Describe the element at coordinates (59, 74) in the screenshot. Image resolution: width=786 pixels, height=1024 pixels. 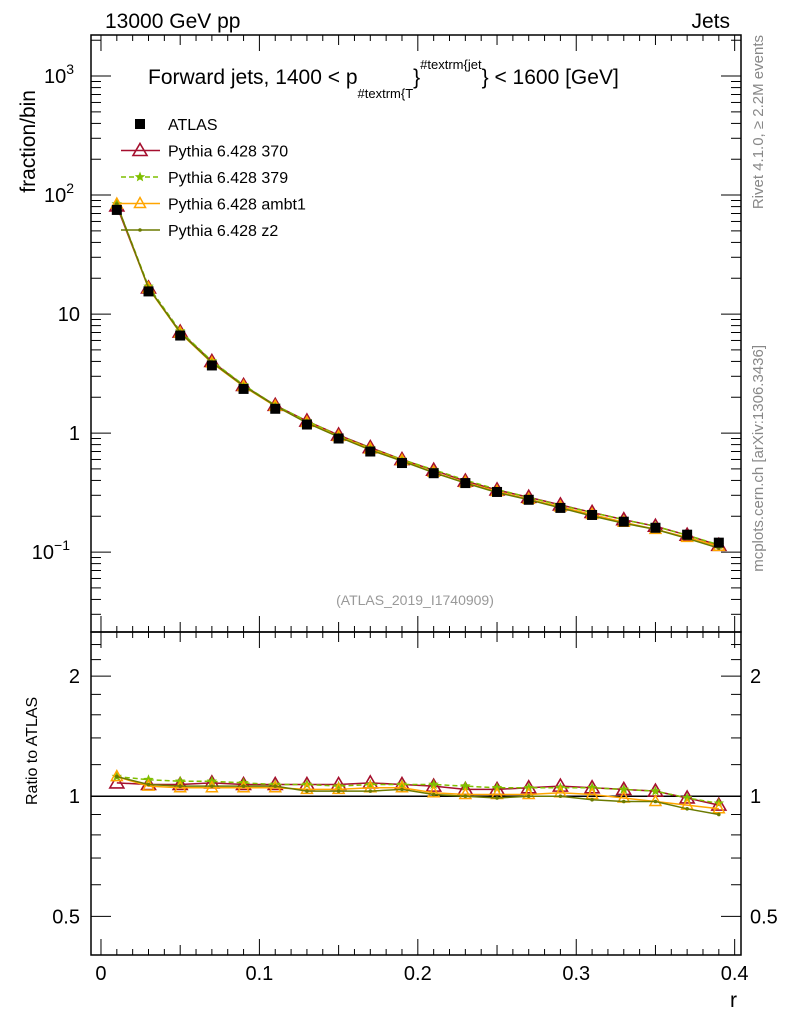
I see `y-tick-label: 10³` at that location.